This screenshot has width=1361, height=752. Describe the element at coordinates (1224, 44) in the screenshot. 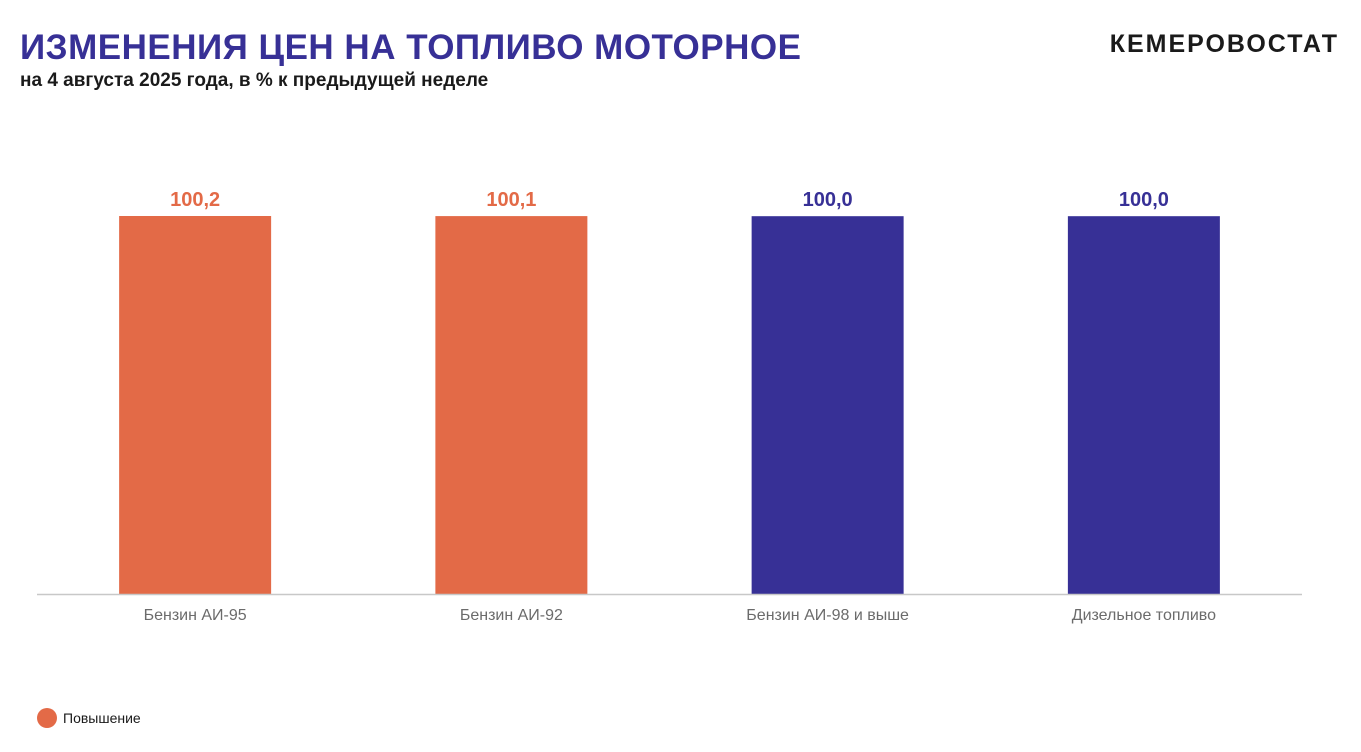

I see `brand-logo-text: КЕМЕРОВОСТАТ` at that location.